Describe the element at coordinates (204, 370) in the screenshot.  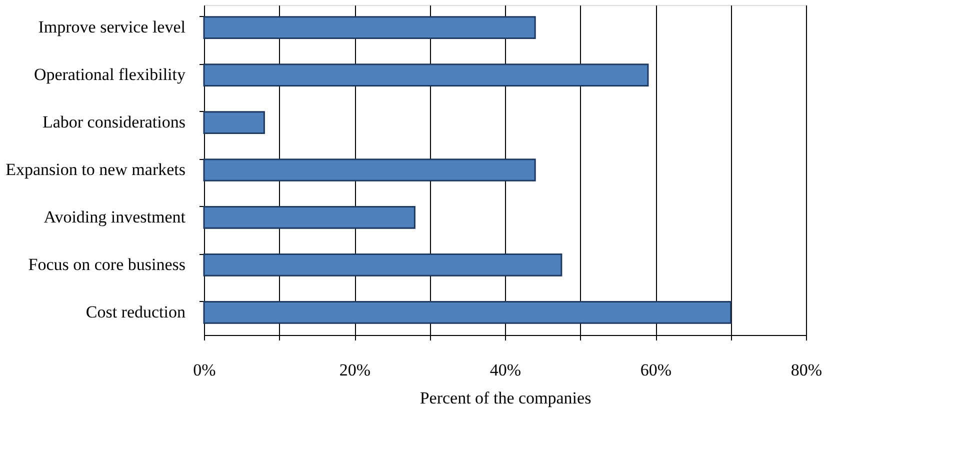
I see `x-tick-label: 0%` at that location.